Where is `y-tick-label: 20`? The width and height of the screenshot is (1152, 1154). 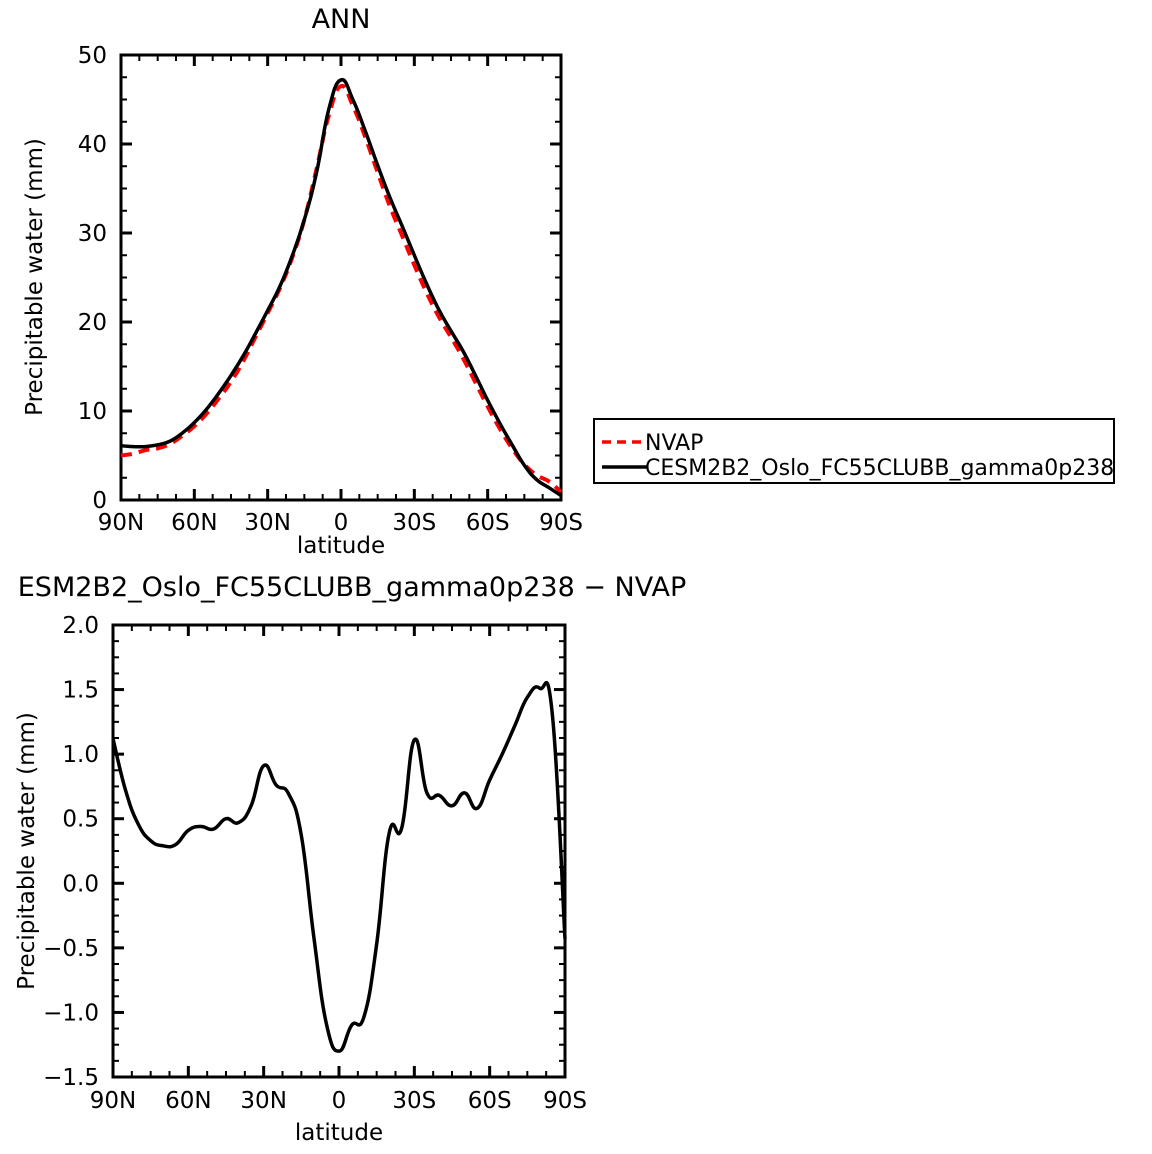
y-tick-label: 20 is located at coordinates (92, 323).